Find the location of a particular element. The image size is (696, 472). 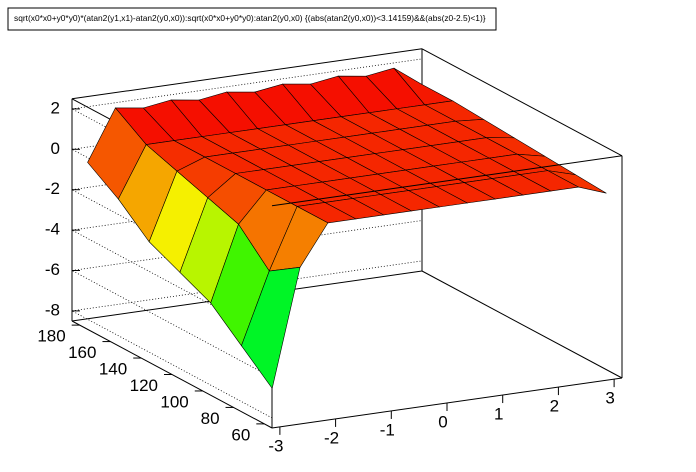

x-tick-label: 3 is located at coordinates (609, 398).